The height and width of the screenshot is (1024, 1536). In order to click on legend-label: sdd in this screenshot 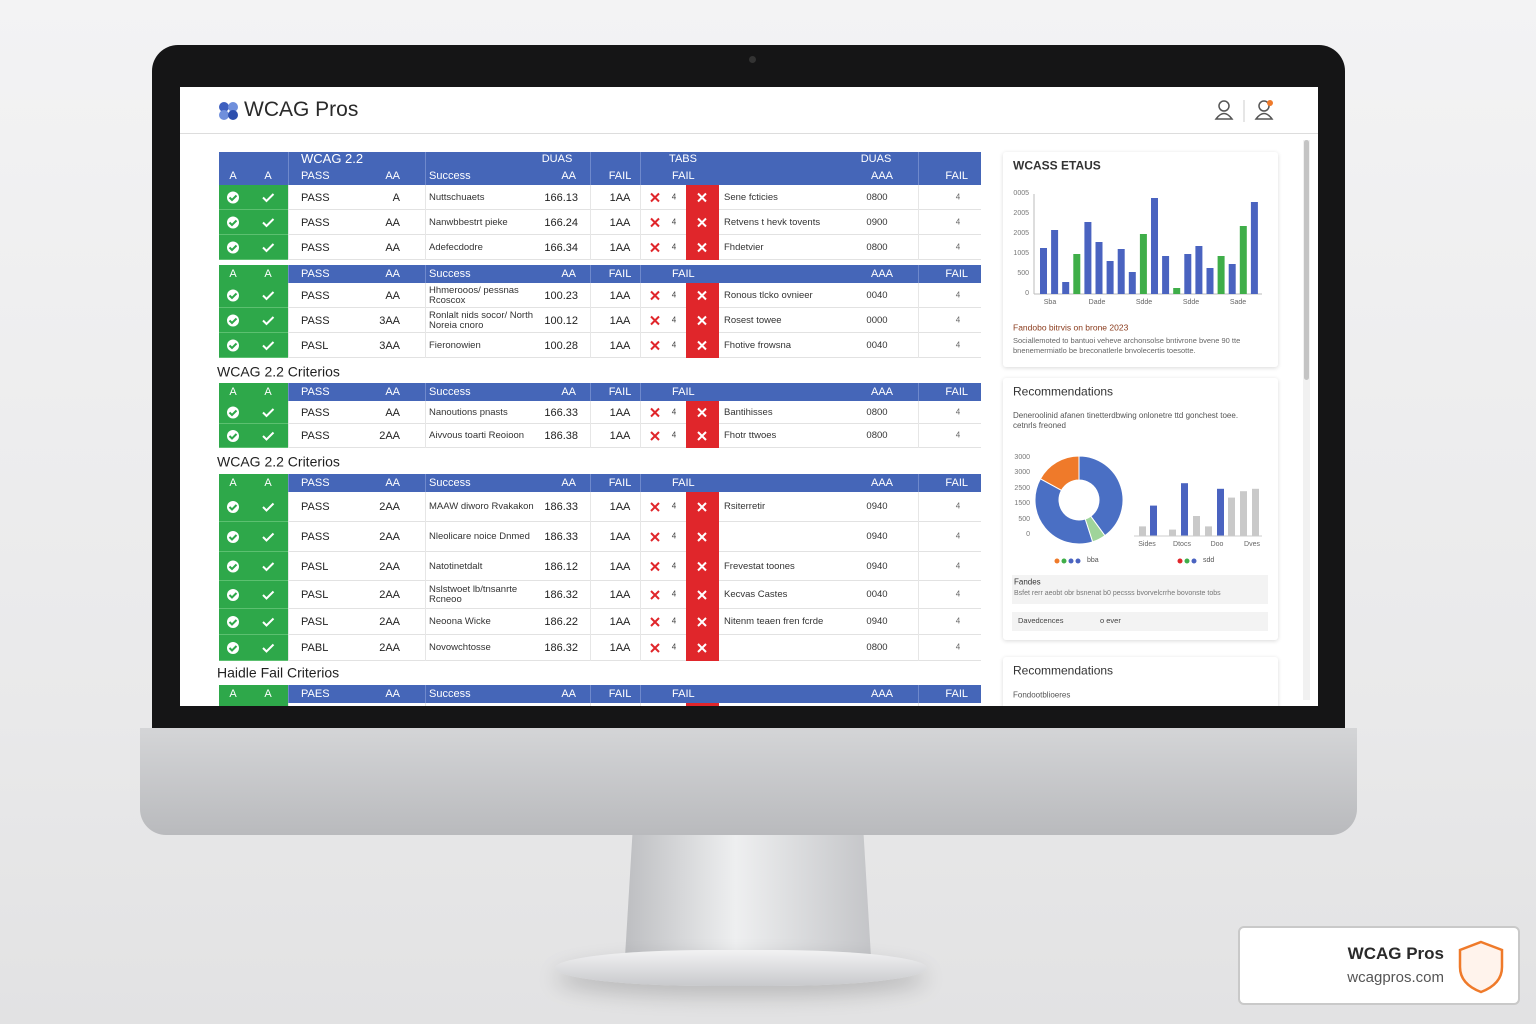, I will do `click(1209, 561)`.